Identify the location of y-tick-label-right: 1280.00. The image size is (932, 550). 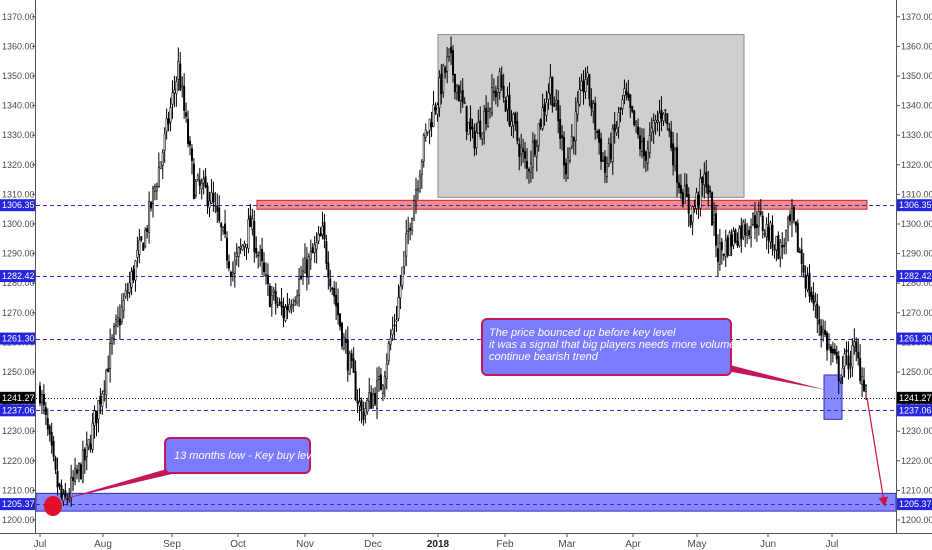
(916, 283).